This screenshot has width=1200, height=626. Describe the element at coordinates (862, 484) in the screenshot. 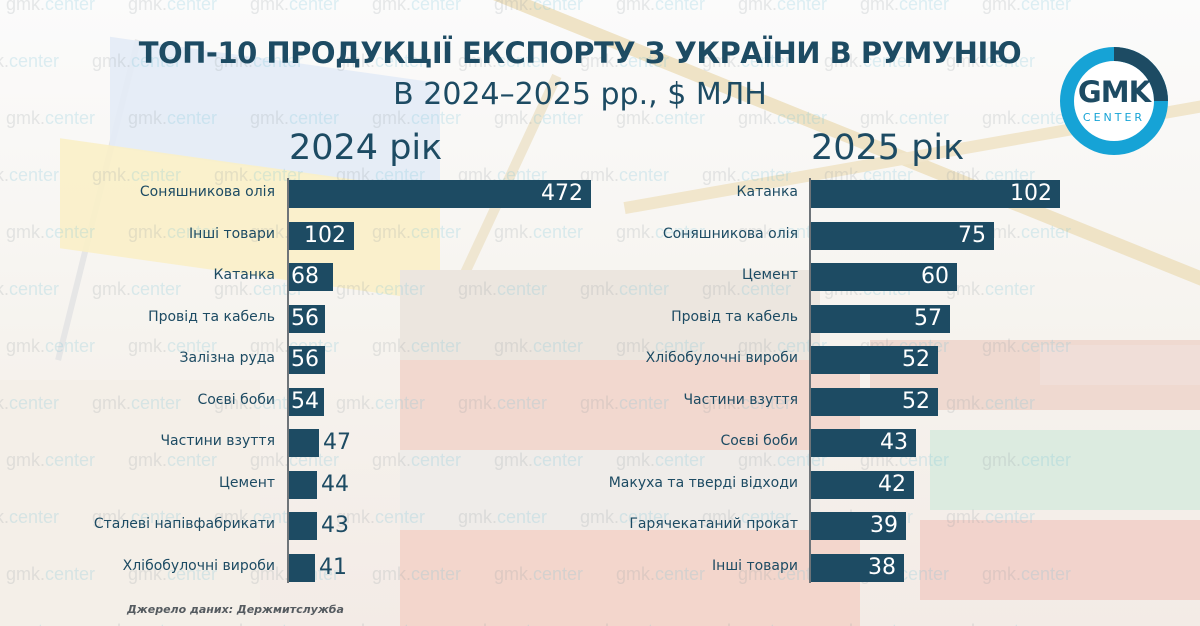

I see `bar: 42` at that location.